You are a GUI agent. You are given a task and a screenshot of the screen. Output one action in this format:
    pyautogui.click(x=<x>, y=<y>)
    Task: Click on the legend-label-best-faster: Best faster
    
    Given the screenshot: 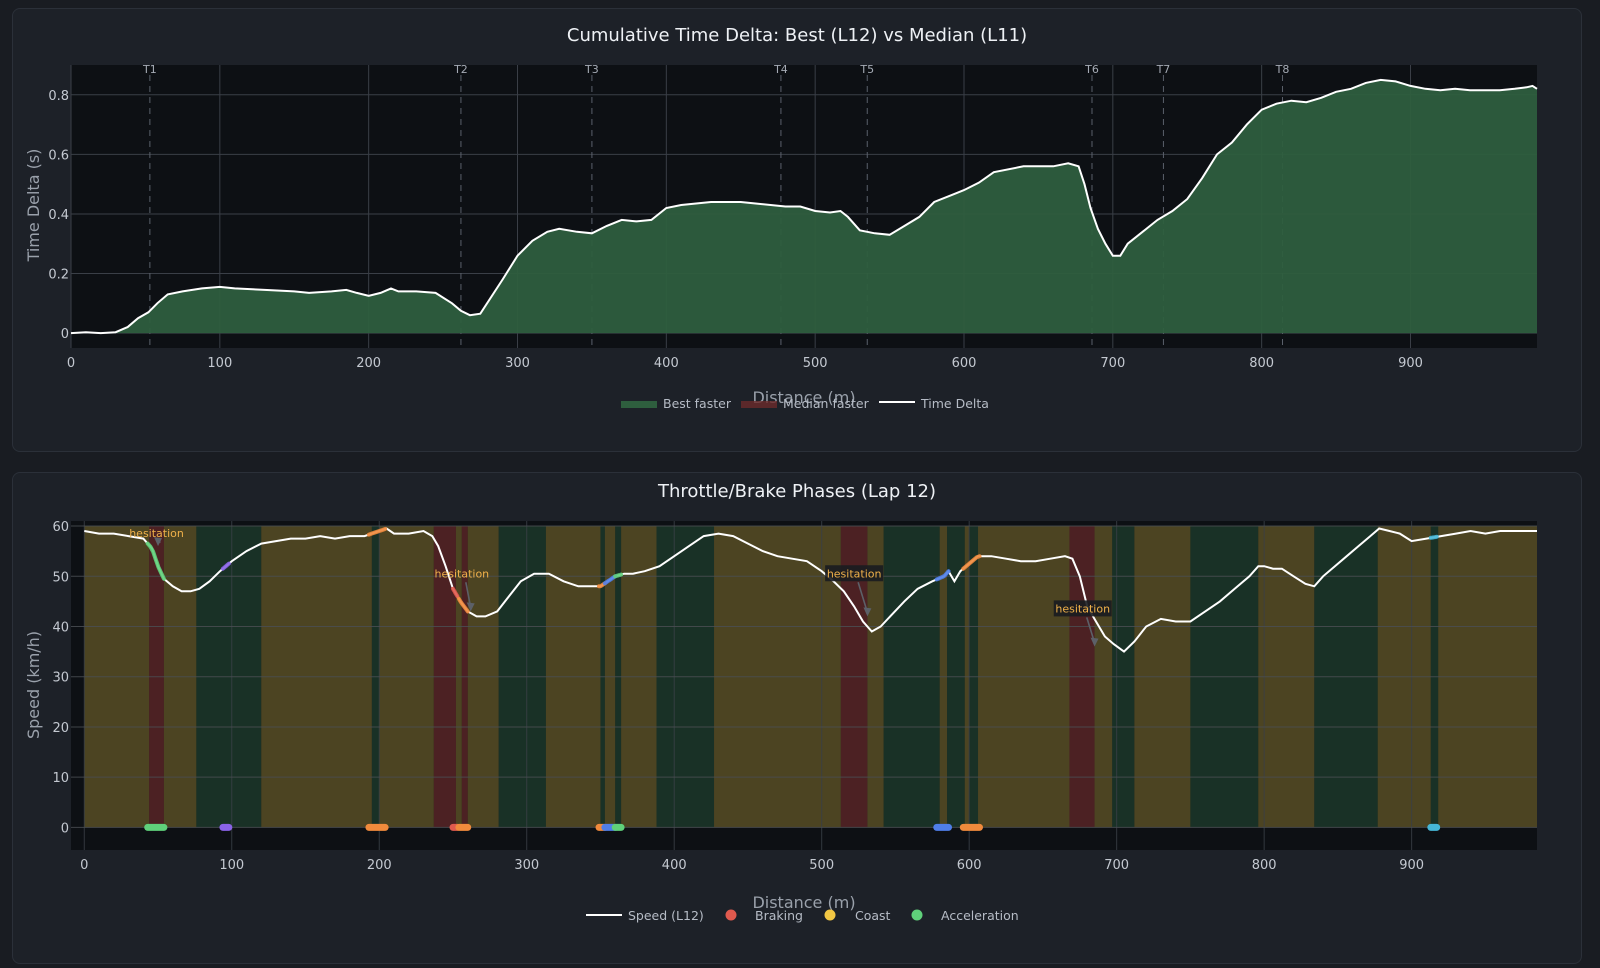 What is the action you would take?
    pyautogui.click(x=697, y=403)
    